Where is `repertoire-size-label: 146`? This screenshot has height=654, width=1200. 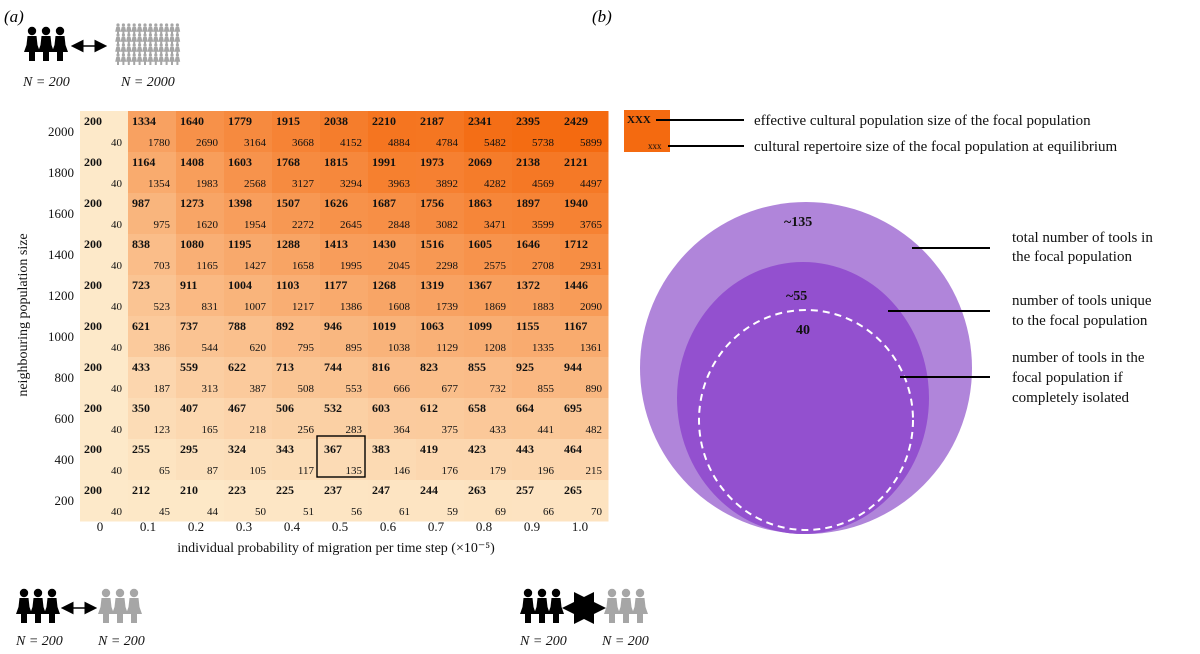
repertoire-size-label: 146 is located at coordinates (402, 471).